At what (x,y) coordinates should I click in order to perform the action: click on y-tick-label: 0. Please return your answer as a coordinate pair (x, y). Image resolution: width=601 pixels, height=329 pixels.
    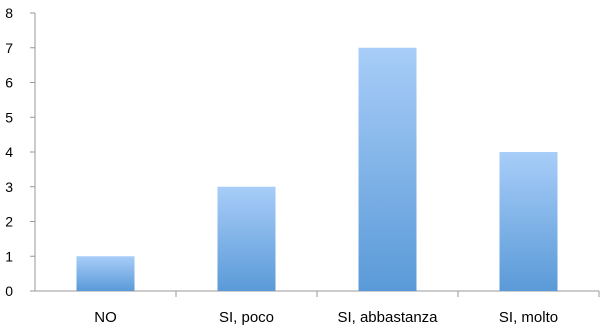
    Looking at the image, I should click on (9, 291).